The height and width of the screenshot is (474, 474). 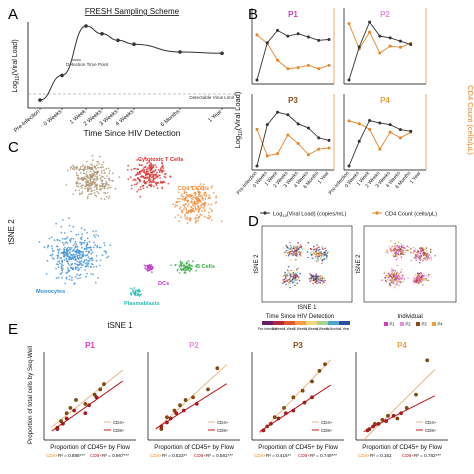 I want to click on panel-c-xlabel: tSNE 1, so click(x=120, y=325).